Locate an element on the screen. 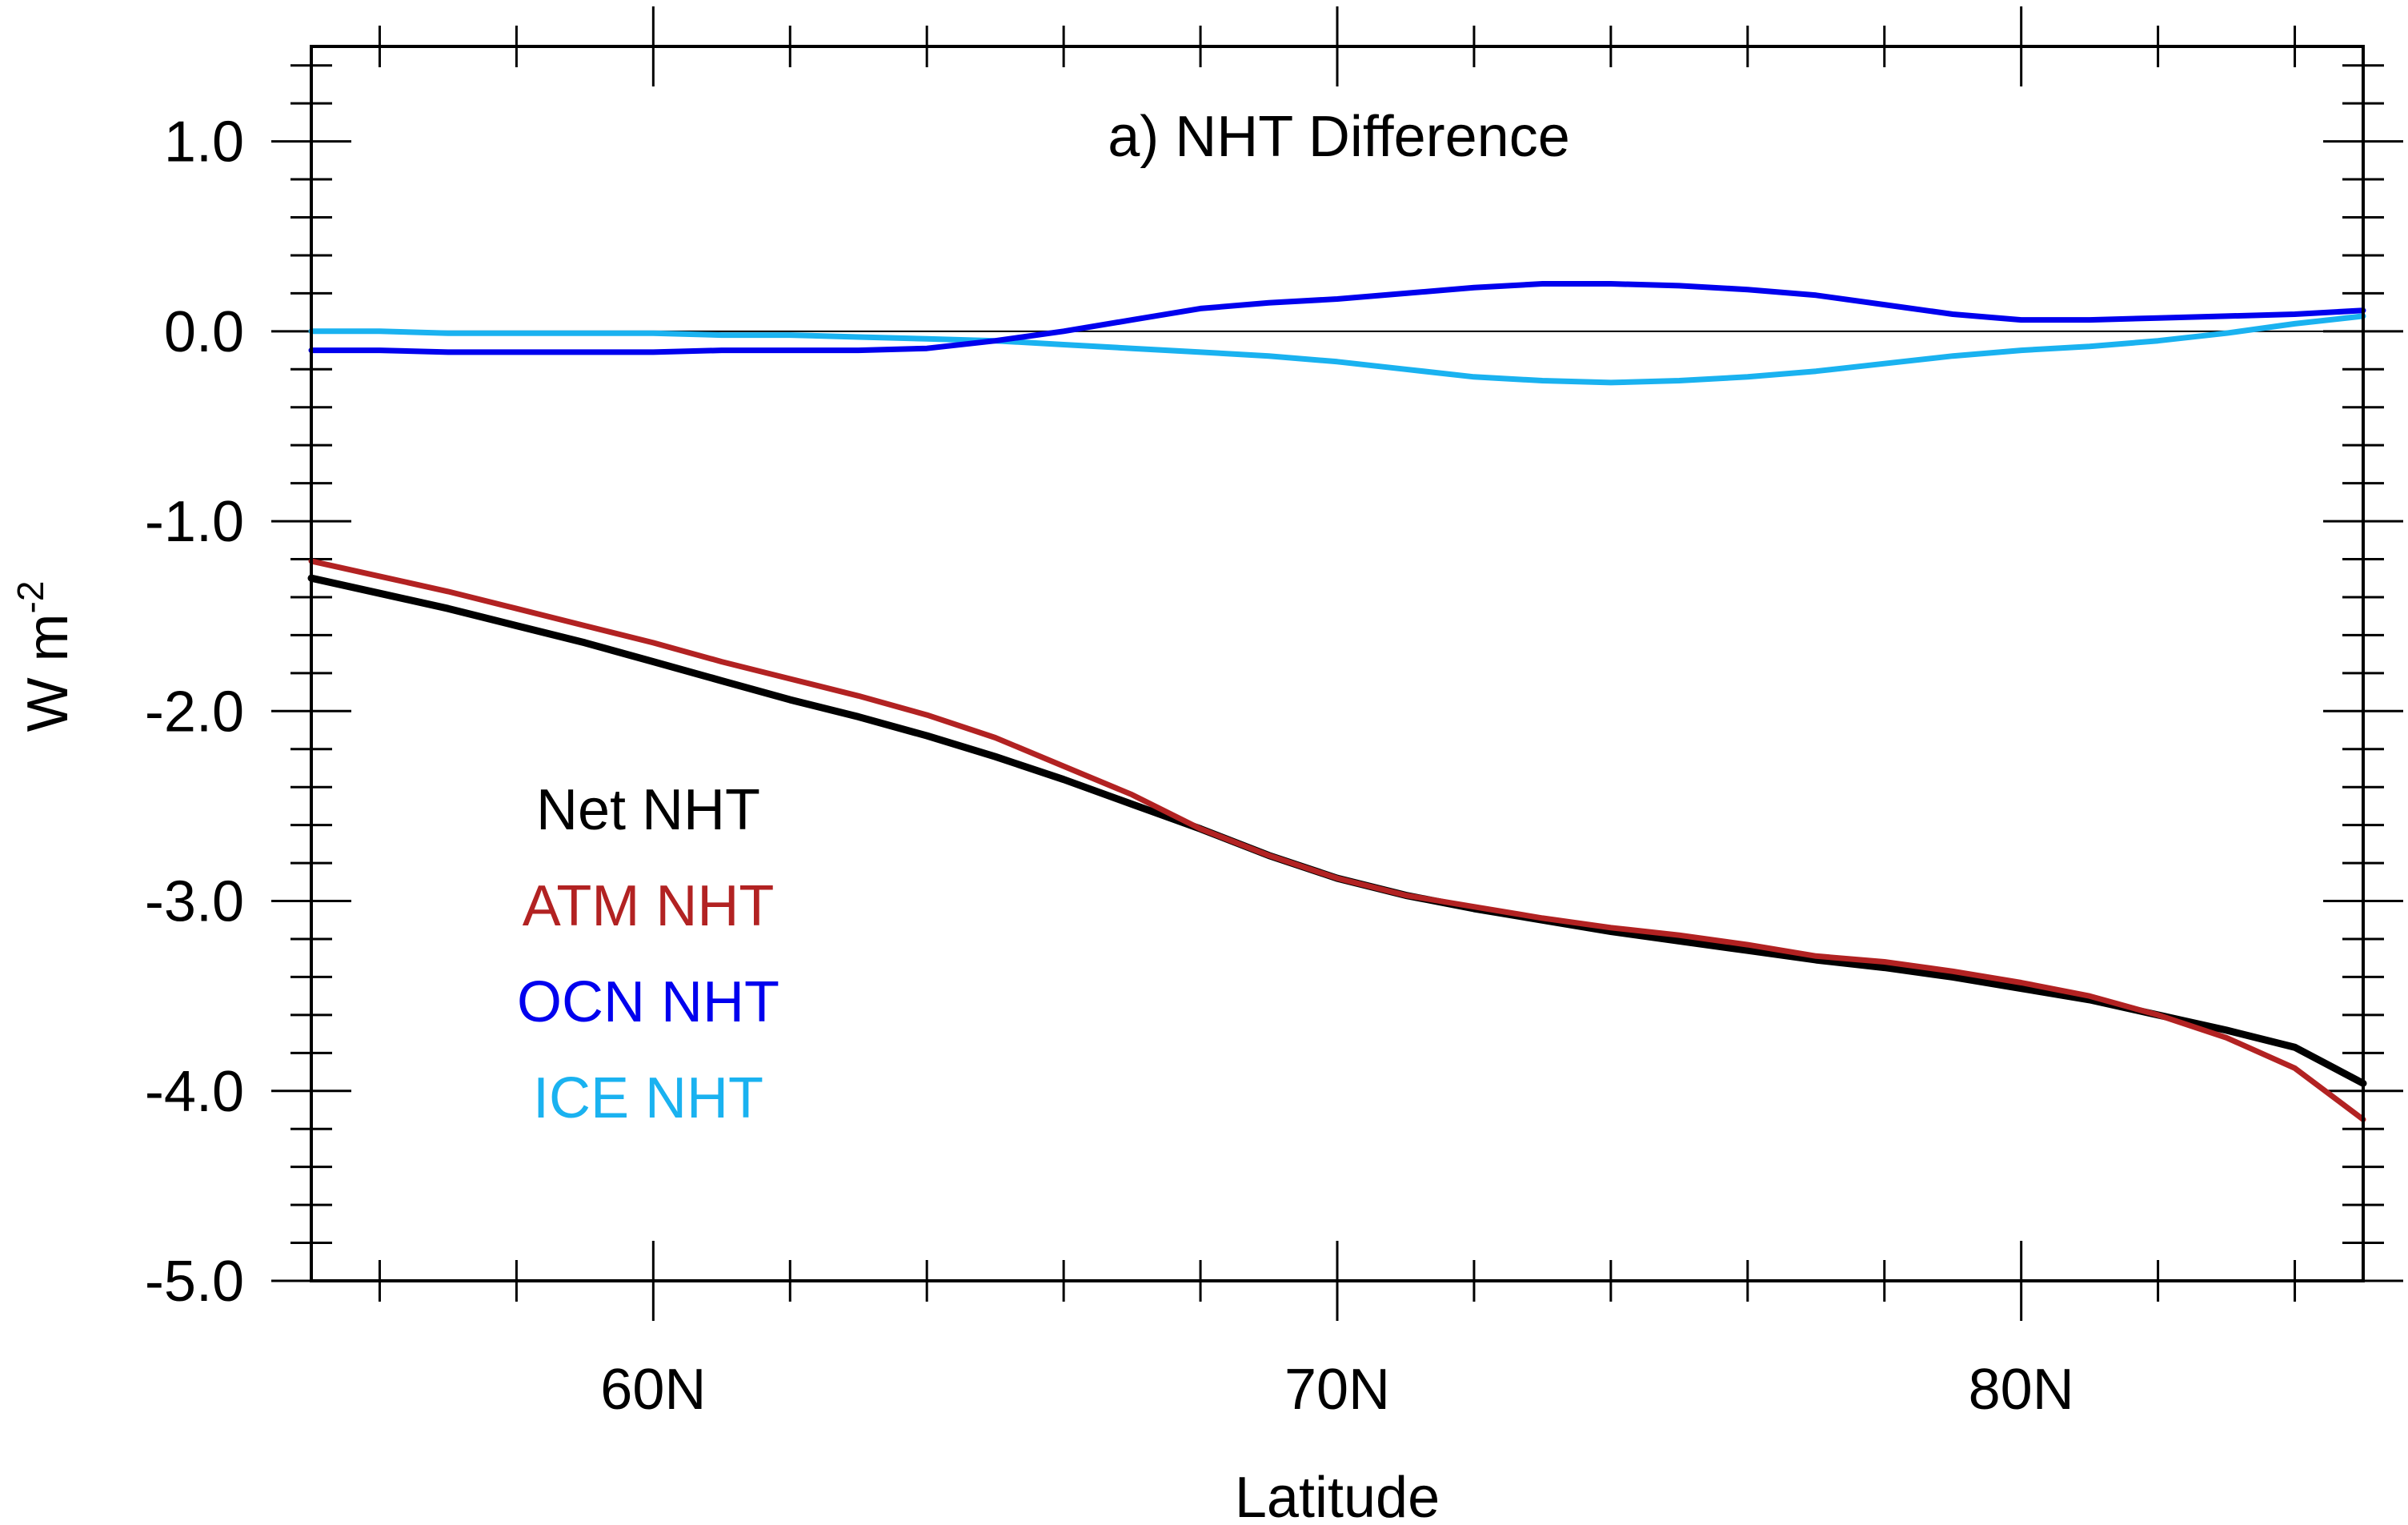  legend: Net NHT ATM NHT OCN NHT ICE NHT is located at coordinates (648, 954).